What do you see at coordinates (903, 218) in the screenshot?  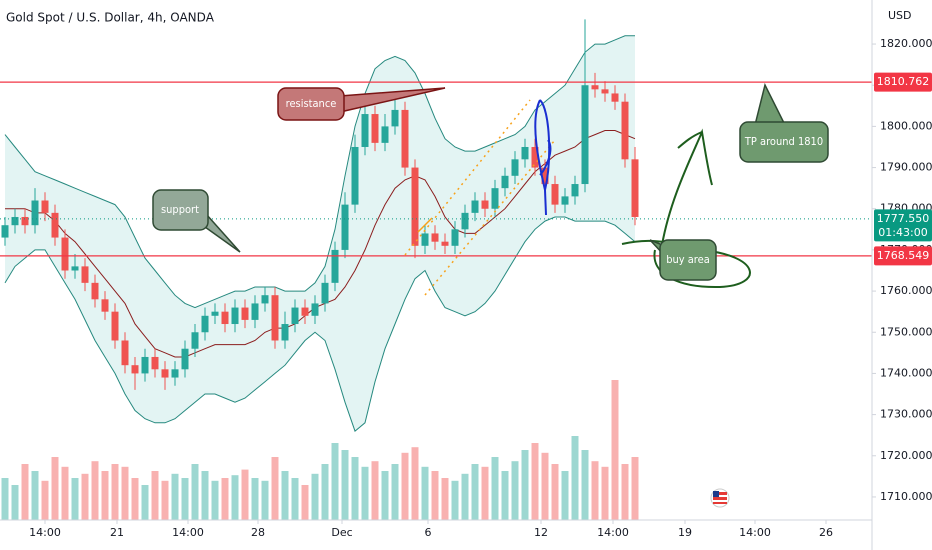 I see `price-tag-label: 1777.550` at bounding box center [903, 218].